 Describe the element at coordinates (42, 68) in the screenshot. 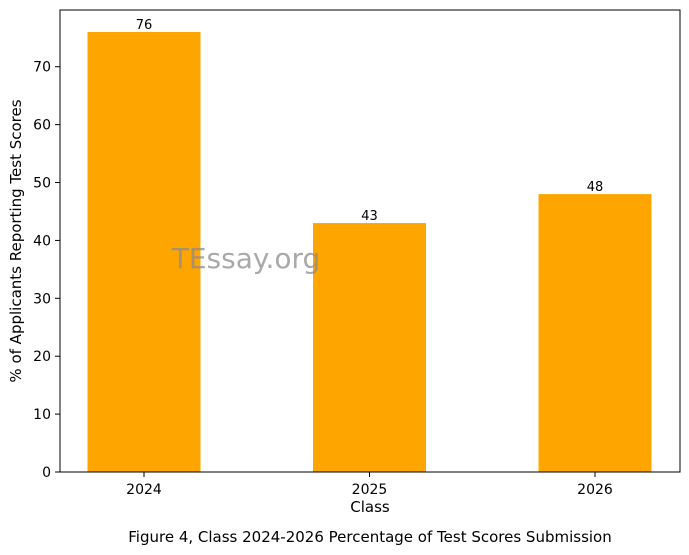

I see `y-tick-label: 70` at that location.